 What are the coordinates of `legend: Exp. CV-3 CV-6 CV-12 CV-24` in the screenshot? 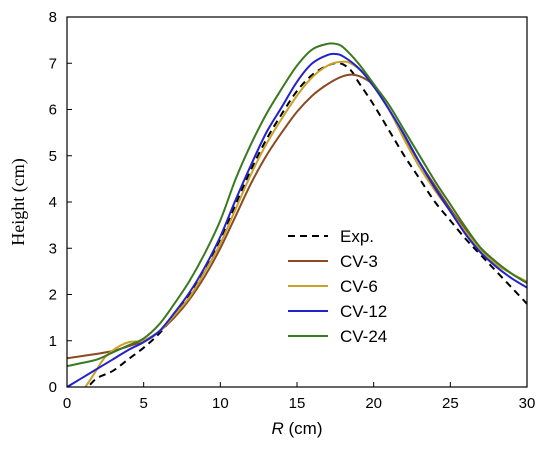 It's located at (337, 286).